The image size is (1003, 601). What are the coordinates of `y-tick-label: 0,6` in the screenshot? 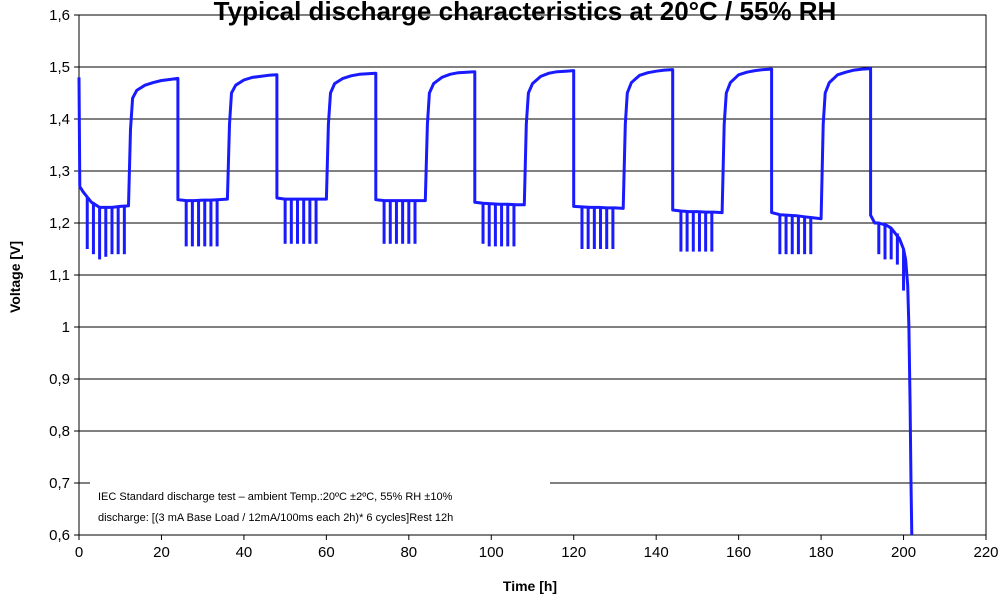 It's located at (59, 535).